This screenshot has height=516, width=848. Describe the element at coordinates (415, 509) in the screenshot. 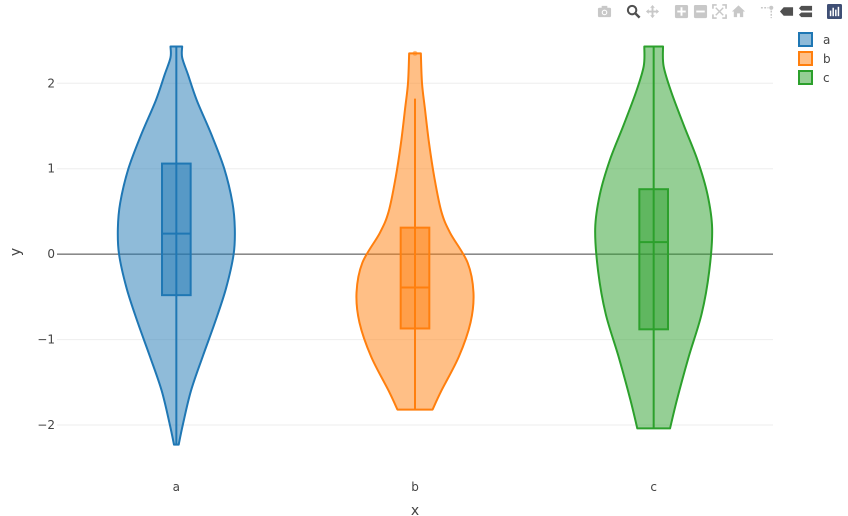

I see `x-axis-title: x` at that location.